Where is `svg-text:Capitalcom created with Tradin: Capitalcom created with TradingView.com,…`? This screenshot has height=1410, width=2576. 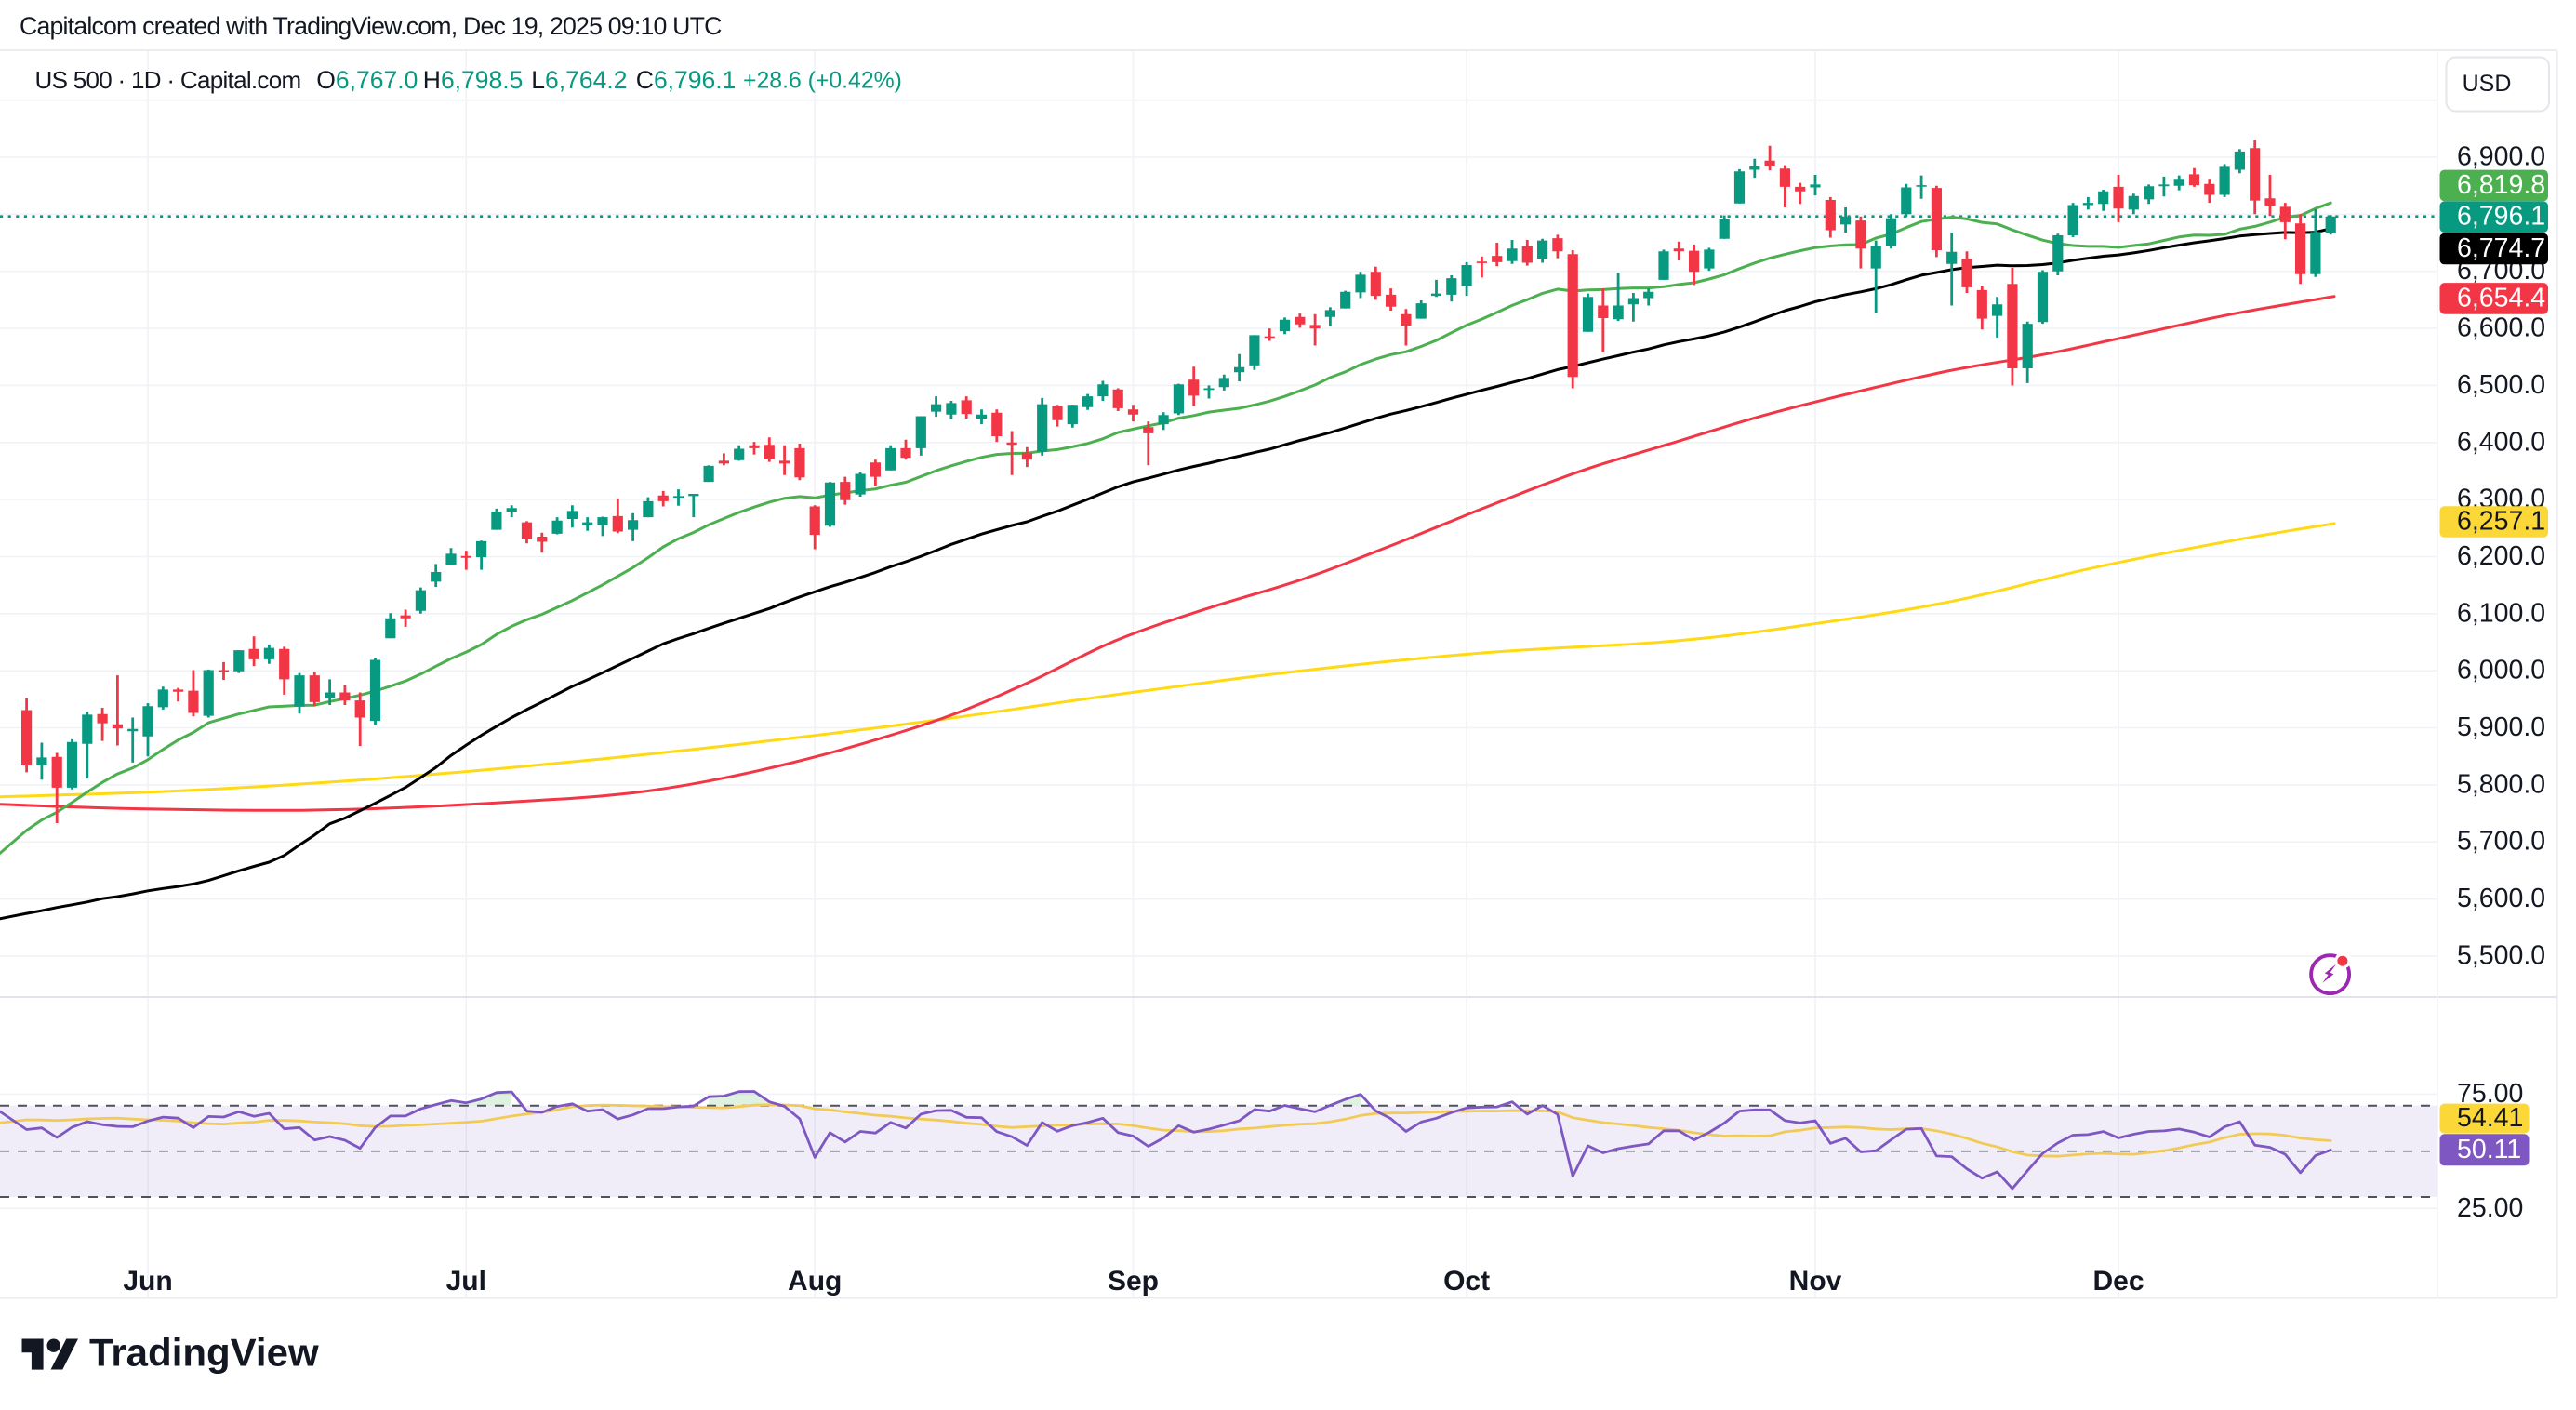 svg-text:Capitalcom created with Tradin: Capitalcom created with TradingView.com,… is located at coordinates (371, 26).